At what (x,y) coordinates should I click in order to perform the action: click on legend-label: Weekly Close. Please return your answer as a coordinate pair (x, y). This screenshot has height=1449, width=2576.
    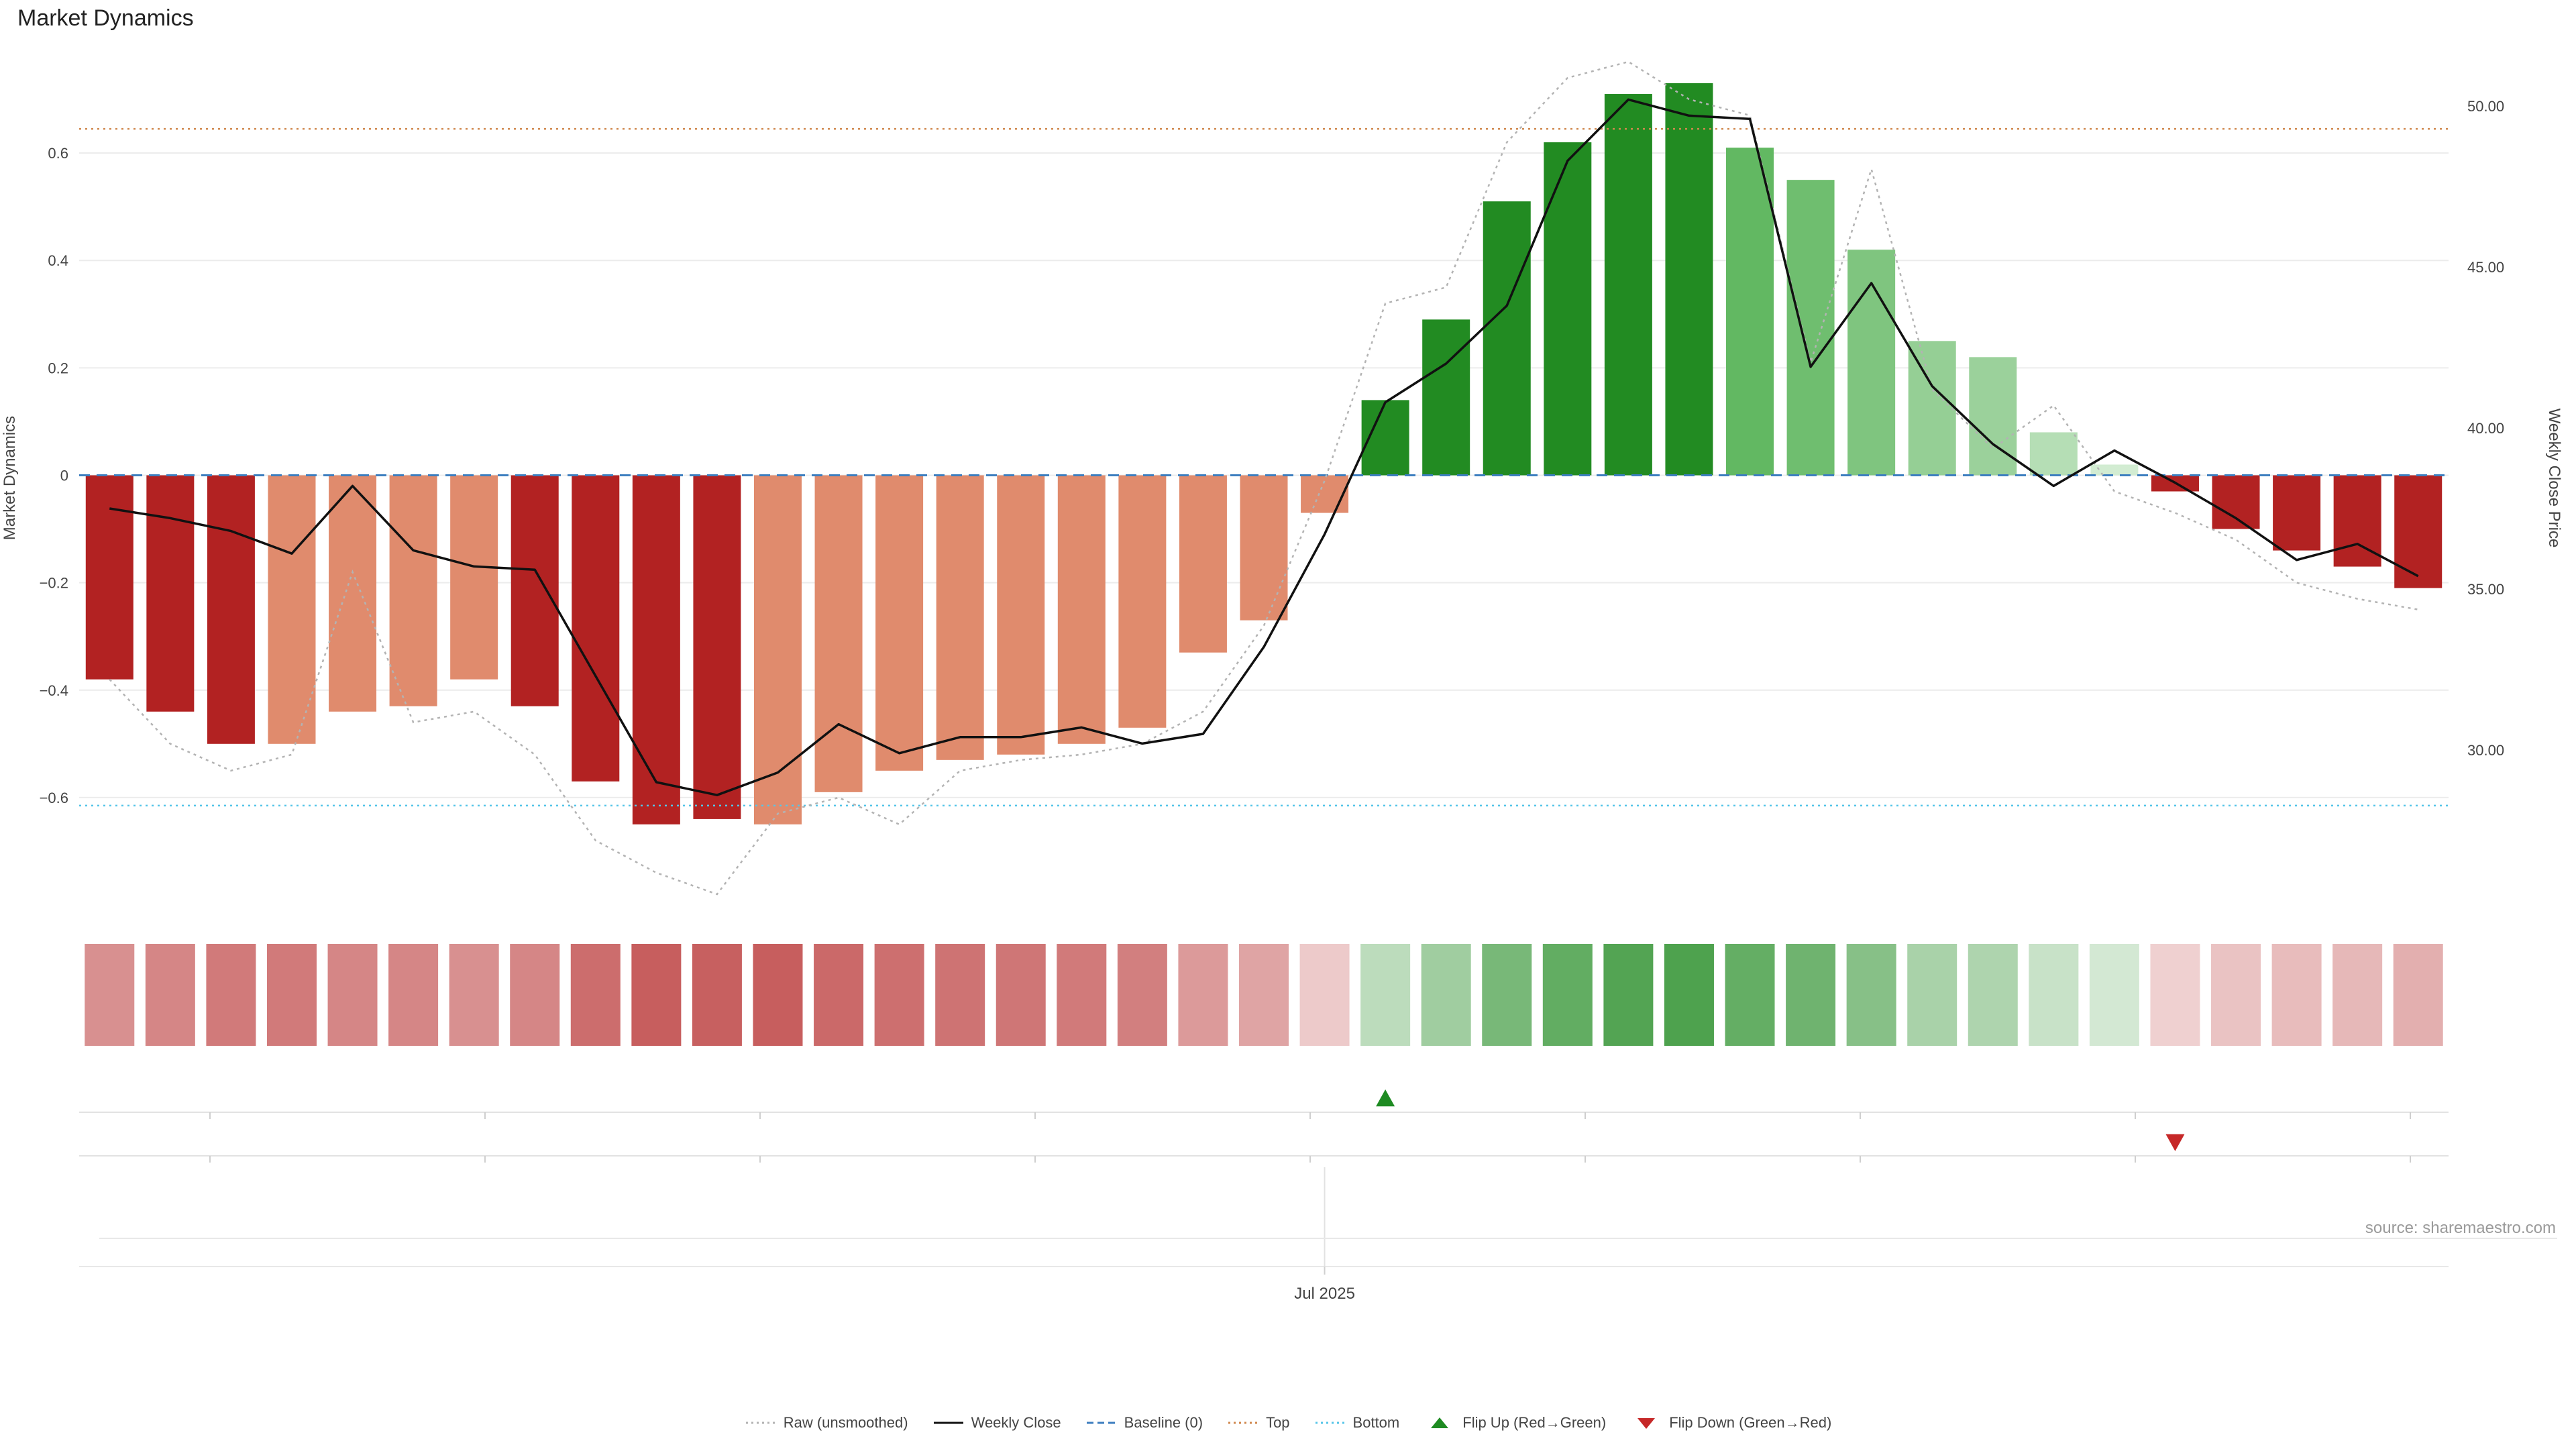
    Looking at the image, I should click on (1016, 1422).